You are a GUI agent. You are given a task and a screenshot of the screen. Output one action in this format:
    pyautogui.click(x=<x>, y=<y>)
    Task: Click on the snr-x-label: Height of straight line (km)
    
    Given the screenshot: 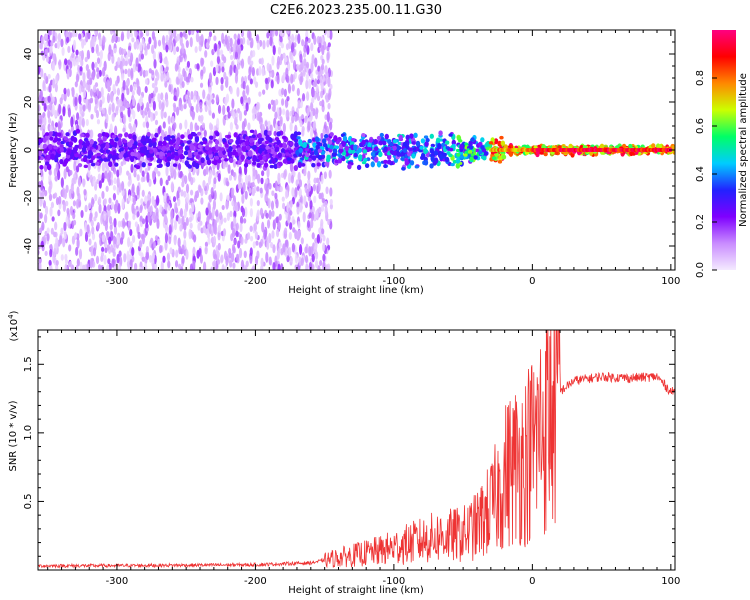 What is the action you would take?
    pyautogui.click(x=356, y=590)
    